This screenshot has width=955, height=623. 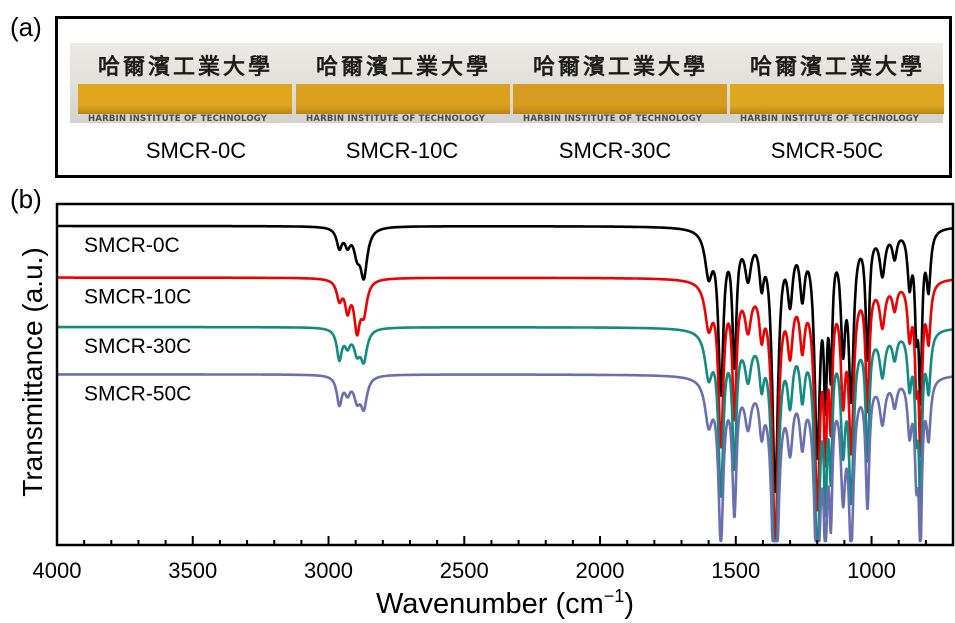 What do you see at coordinates (328, 570) in the screenshot?
I see `x-tick-label: 3000` at bounding box center [328, 570].